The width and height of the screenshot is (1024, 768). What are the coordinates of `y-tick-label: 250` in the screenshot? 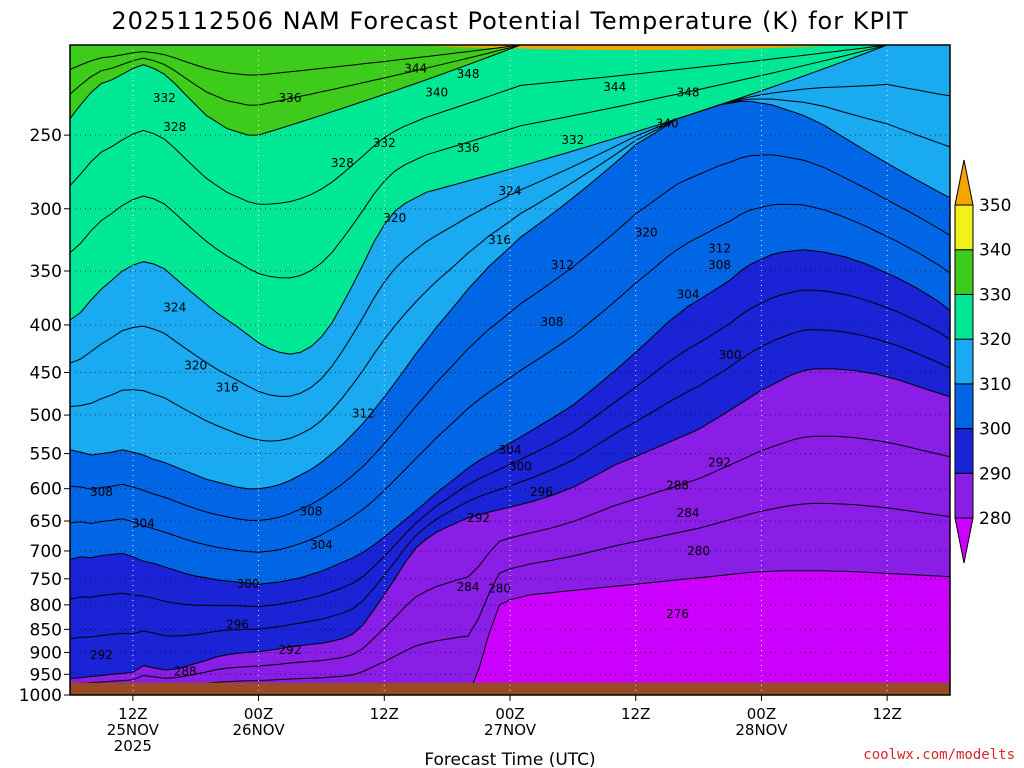 It's located at (46, 136).